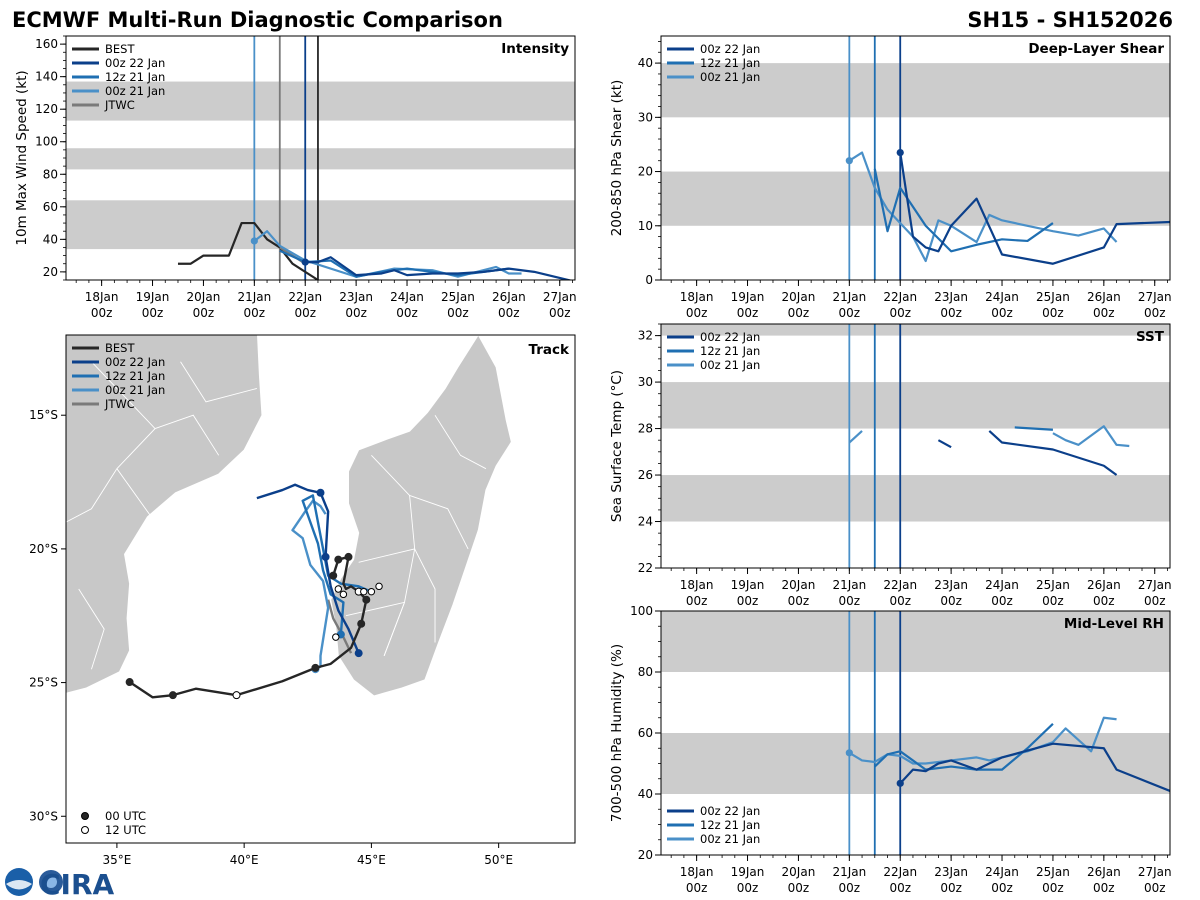 The width and height of the screenshot is (1200, 900). Describe the element at coordinates (697, 880) in the screenshot. I see `rh-x-tick-label: 18Jan 00z` at that location.